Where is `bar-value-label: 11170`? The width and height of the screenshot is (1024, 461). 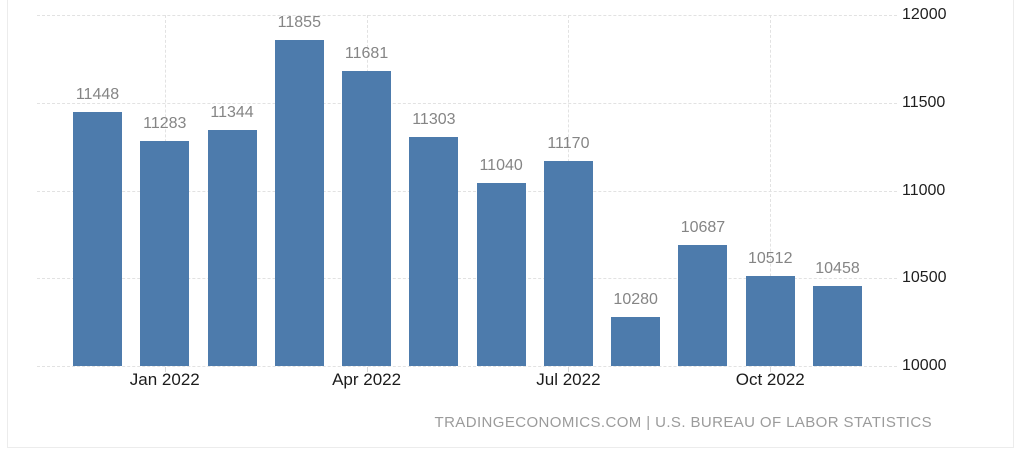 bar-value-label: 11170 is located at coordinates (568, 143).